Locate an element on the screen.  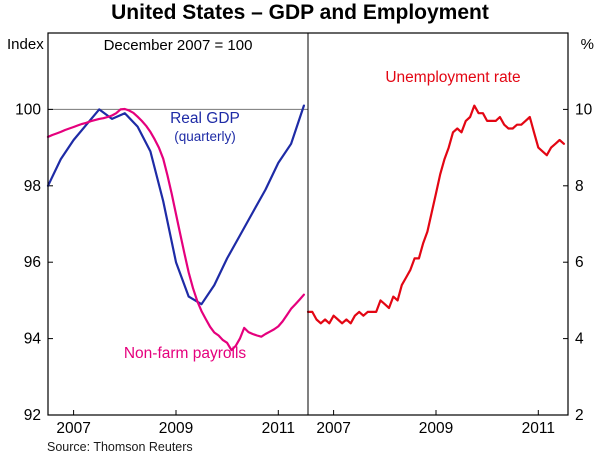
real-gdp-series-label: Real GDP is located at coordinates (205, 118).